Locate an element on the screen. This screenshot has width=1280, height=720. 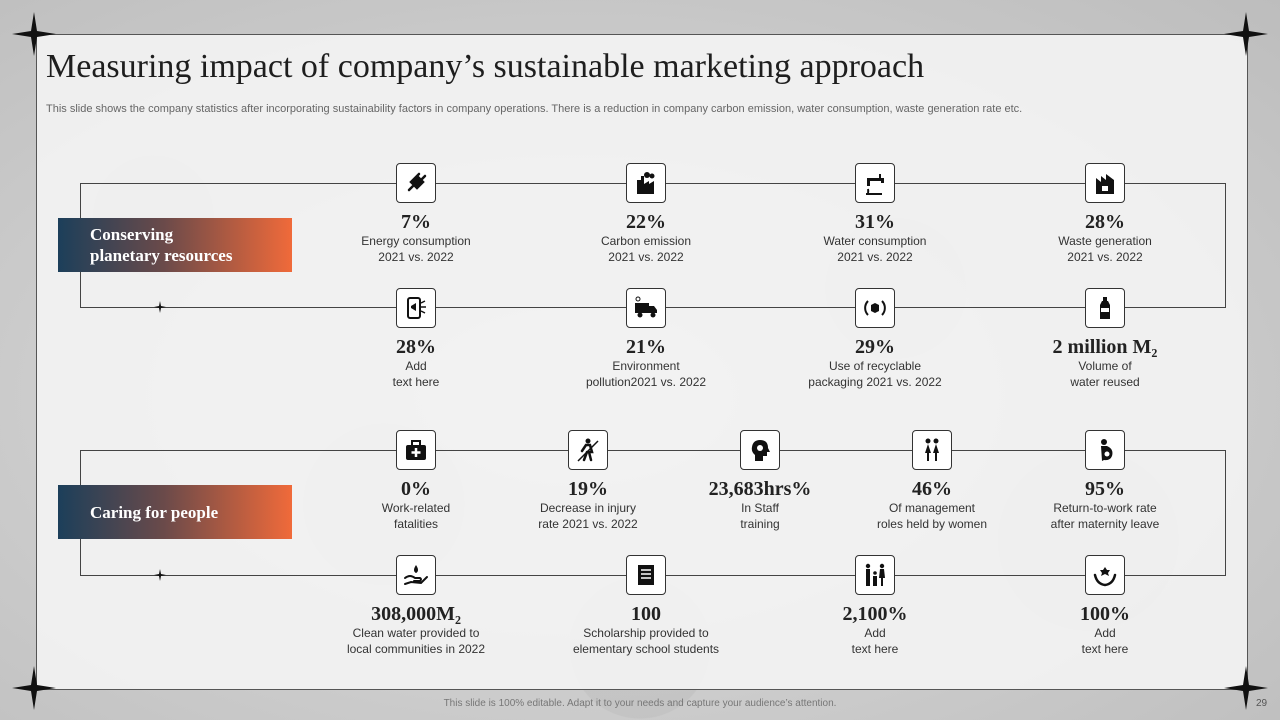
stat-water-reused: 2 million M₂ Volume of water reused is located at coordinates (1105, 339).